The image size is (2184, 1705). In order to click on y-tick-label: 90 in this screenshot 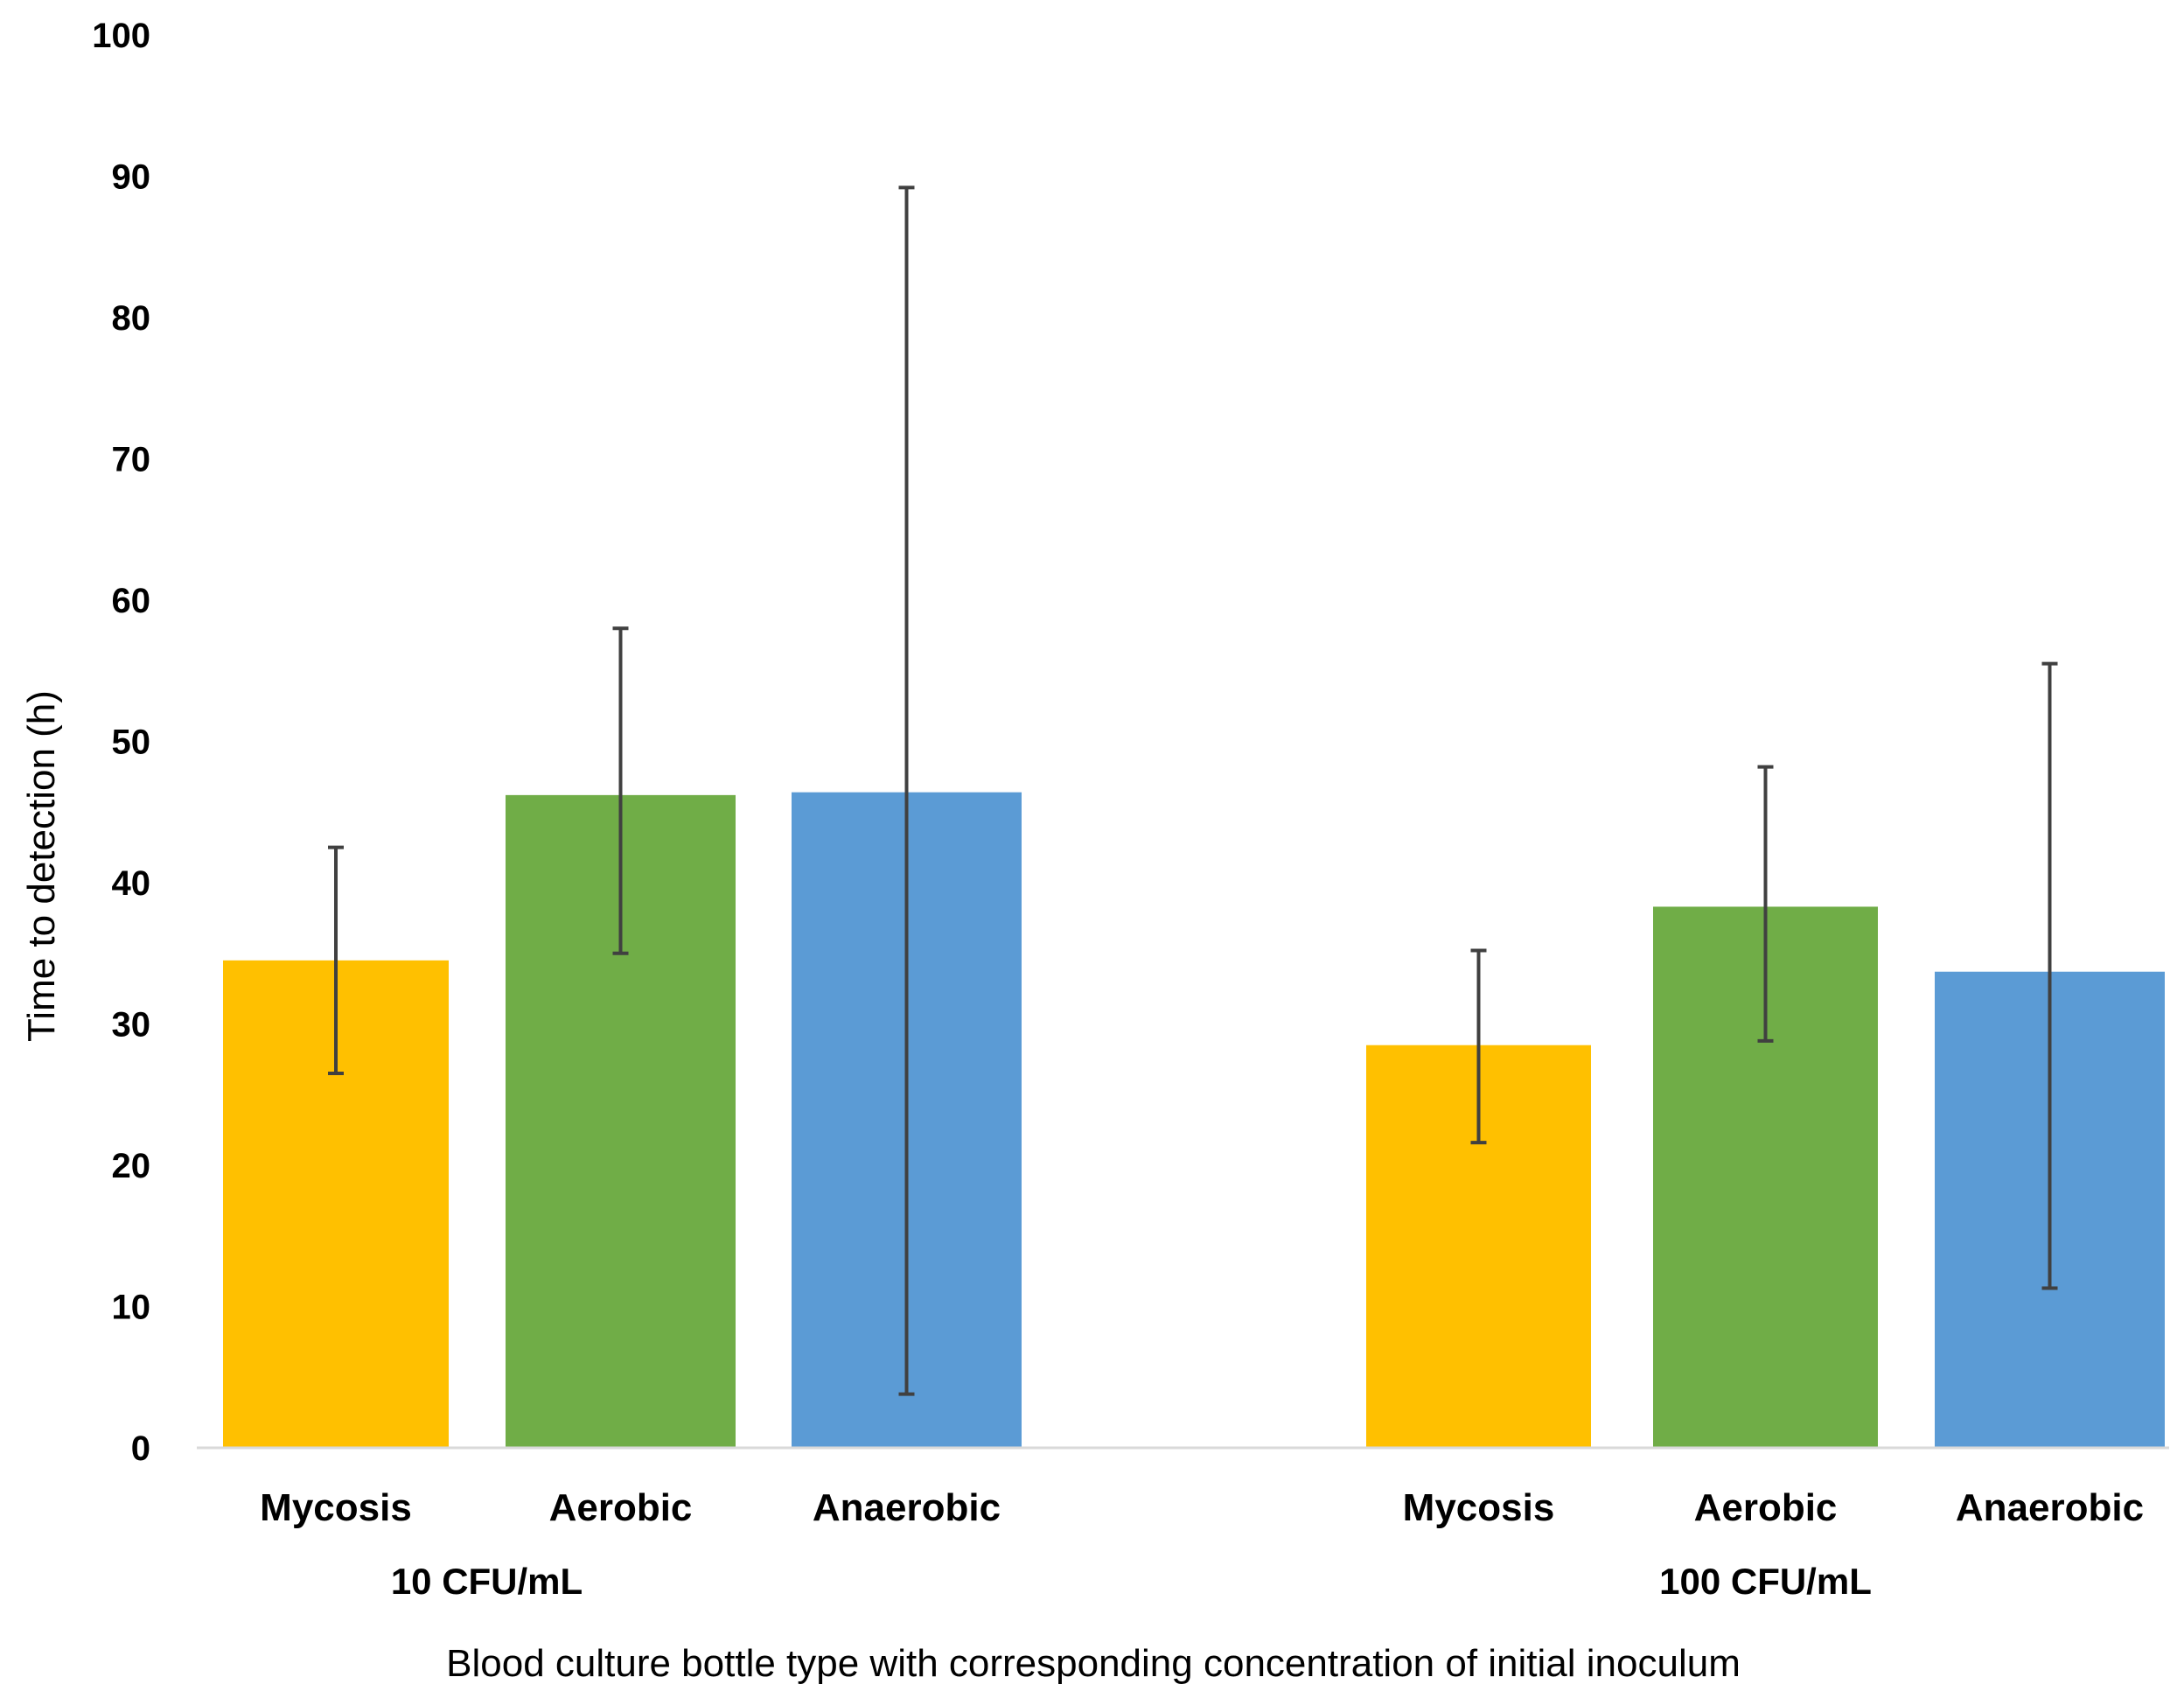, I will do `click(131, 177)`.